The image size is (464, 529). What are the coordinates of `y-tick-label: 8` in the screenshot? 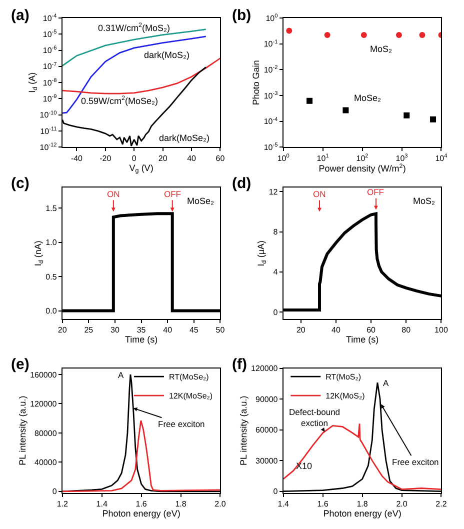 It's located at (275, 232).